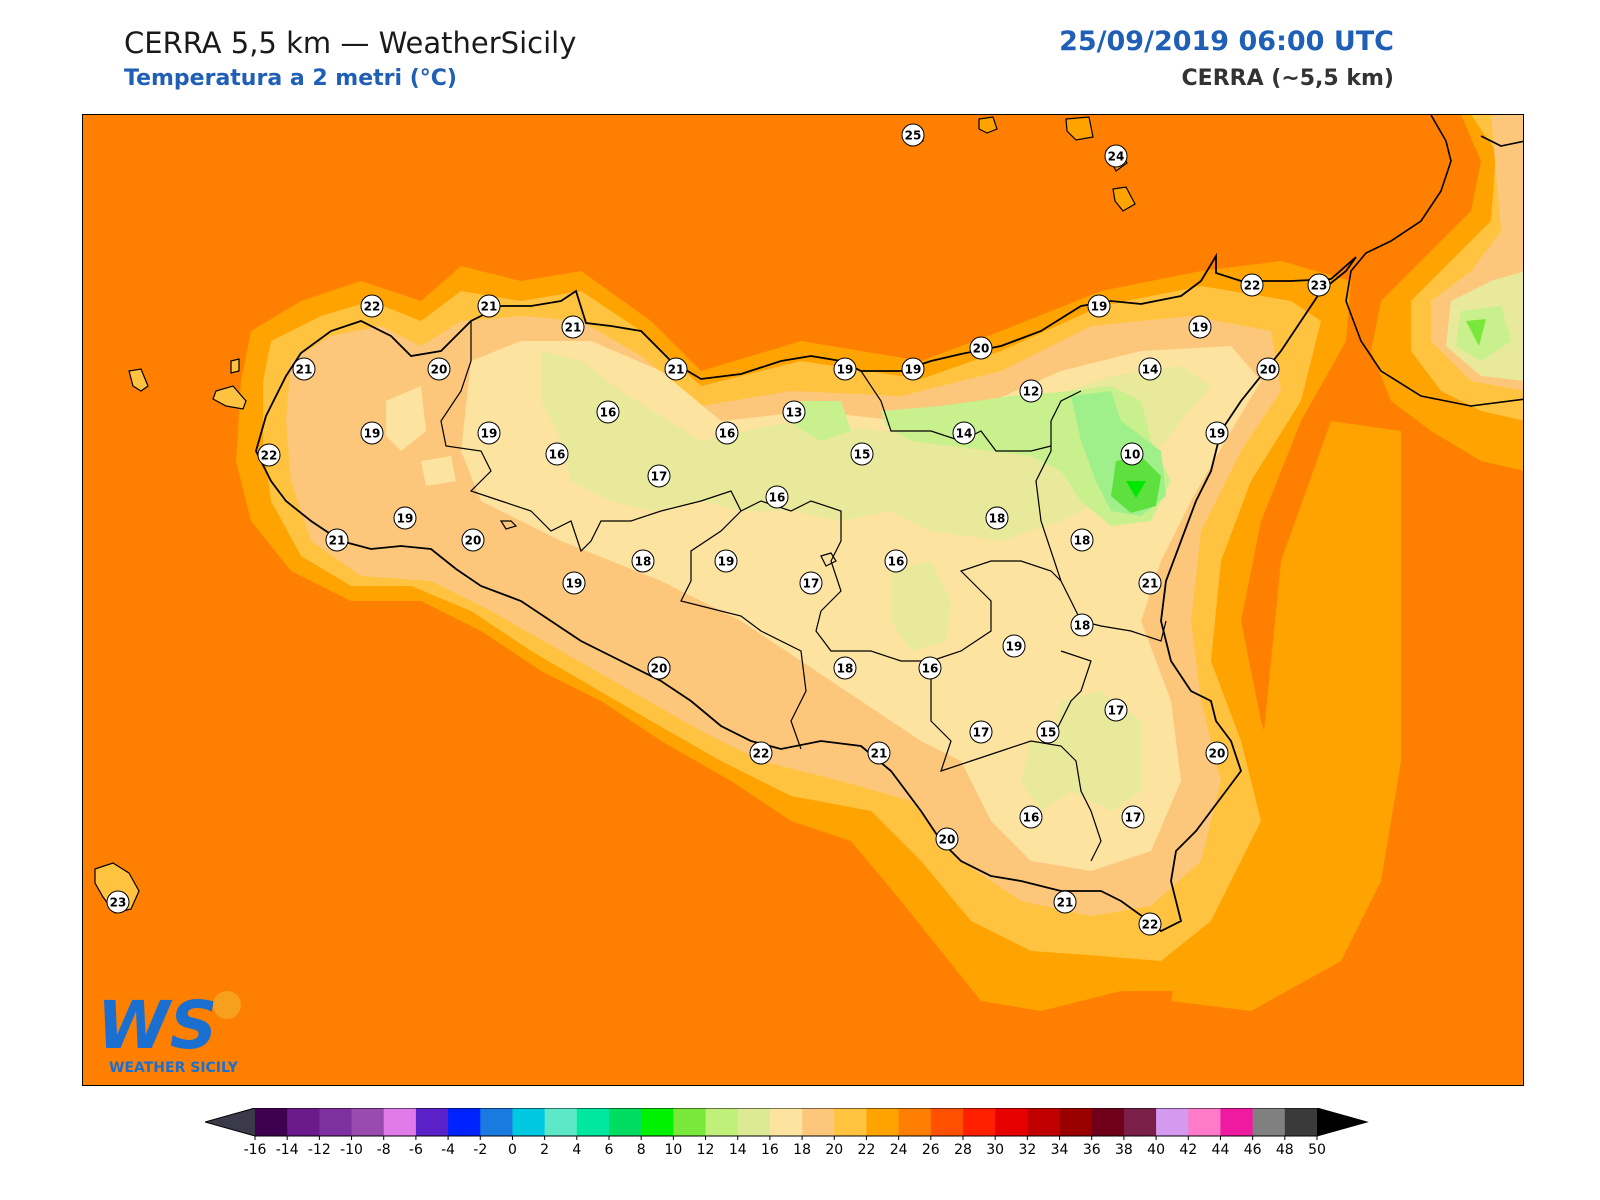 Image resolution: width=1600 pixels, height=1200 pixels. I want to click on colorbar-tick-label: 34, so click(1060, 1150).